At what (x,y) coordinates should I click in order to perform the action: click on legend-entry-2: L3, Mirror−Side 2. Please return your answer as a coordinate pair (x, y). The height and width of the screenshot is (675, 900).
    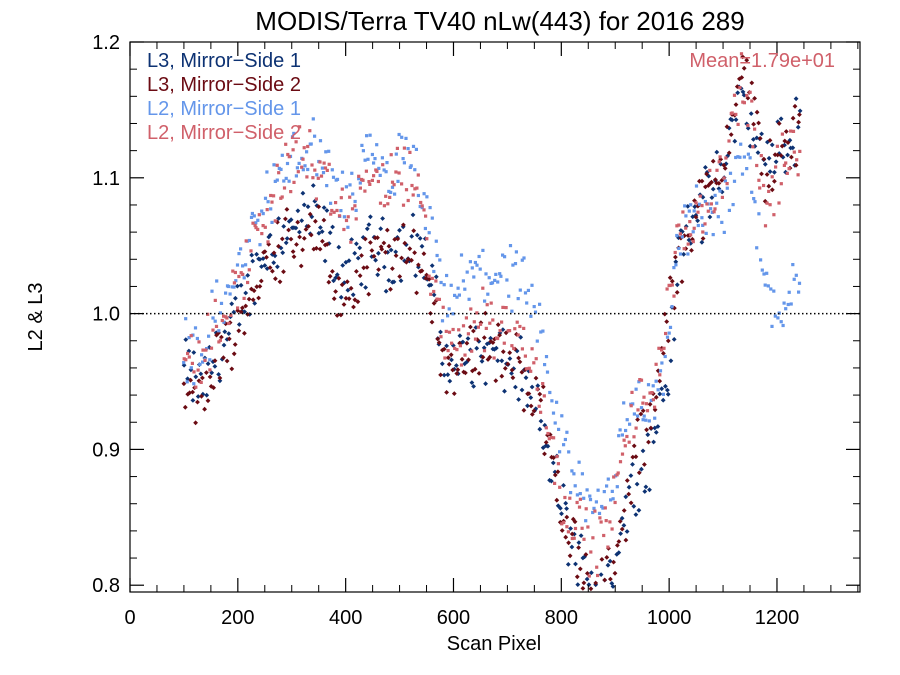
    Looking at the image, I should click on (224, 85).